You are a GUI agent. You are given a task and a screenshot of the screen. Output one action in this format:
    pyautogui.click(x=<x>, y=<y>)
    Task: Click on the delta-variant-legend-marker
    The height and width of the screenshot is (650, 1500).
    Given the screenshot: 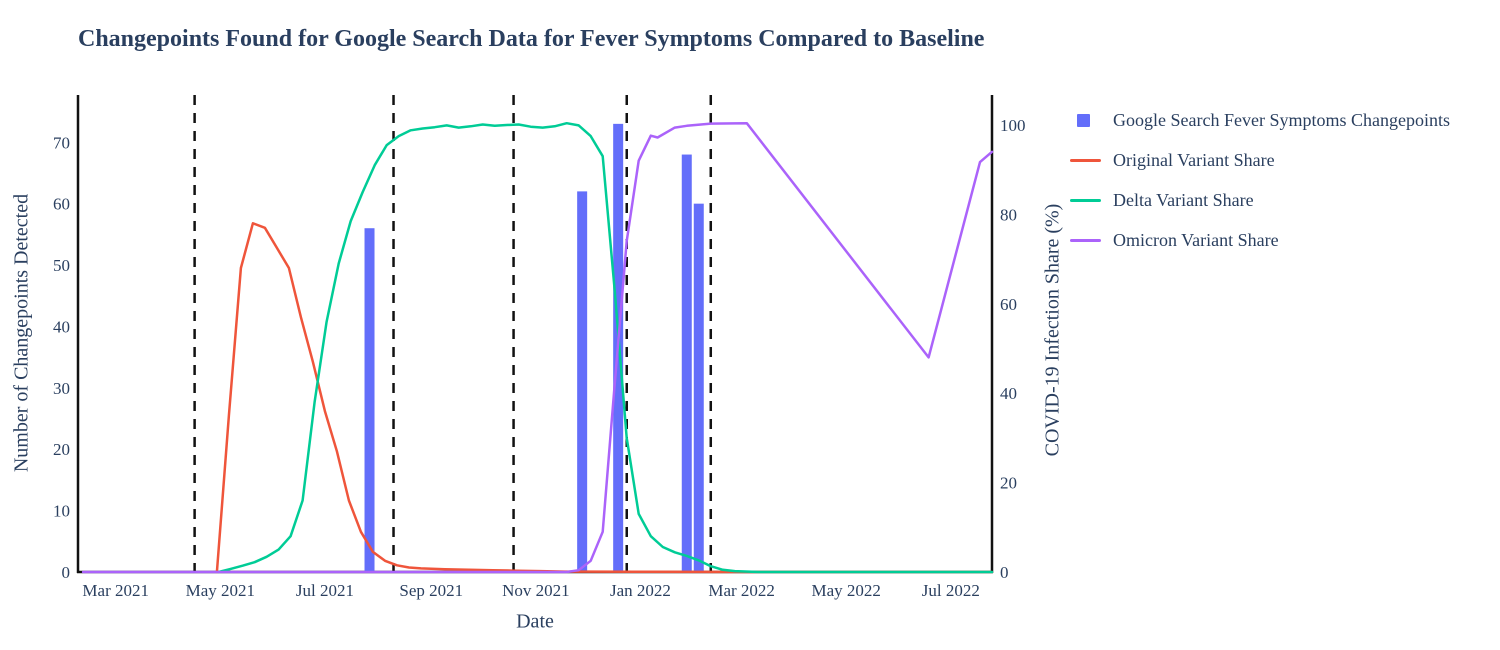 What is the action you would take?
    pyautogui.click(x=1088, y=200)
    